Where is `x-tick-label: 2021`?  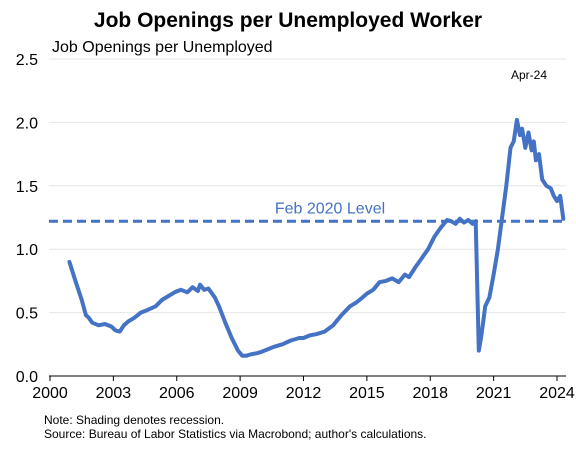 x-tick-label: 2021 is located at coordinates (494, 393).